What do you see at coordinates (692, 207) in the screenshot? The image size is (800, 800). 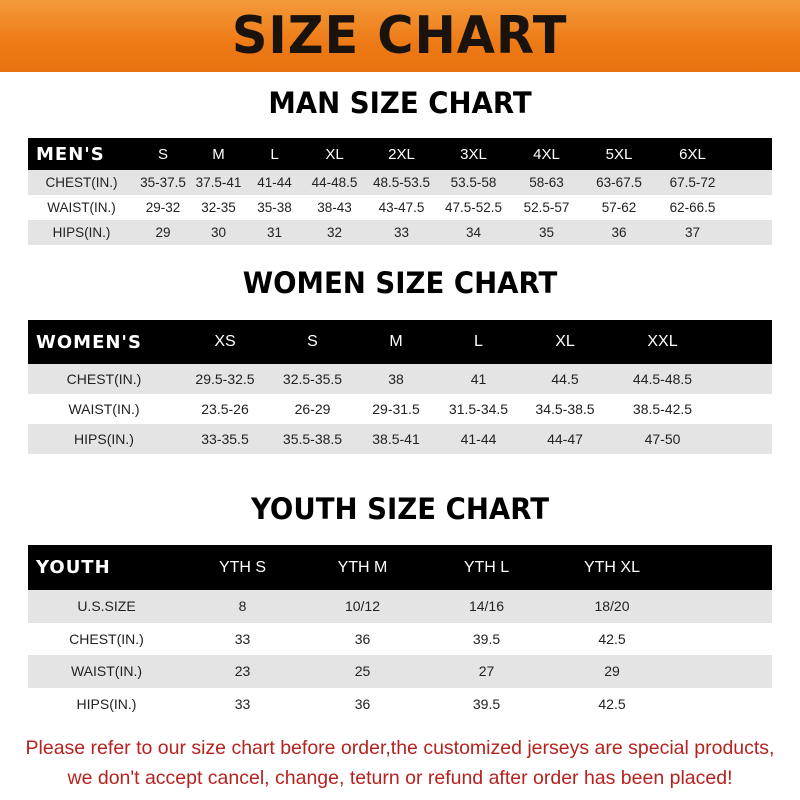 I see `table-cell: 62-66.5` at bounding box center [692, 207].